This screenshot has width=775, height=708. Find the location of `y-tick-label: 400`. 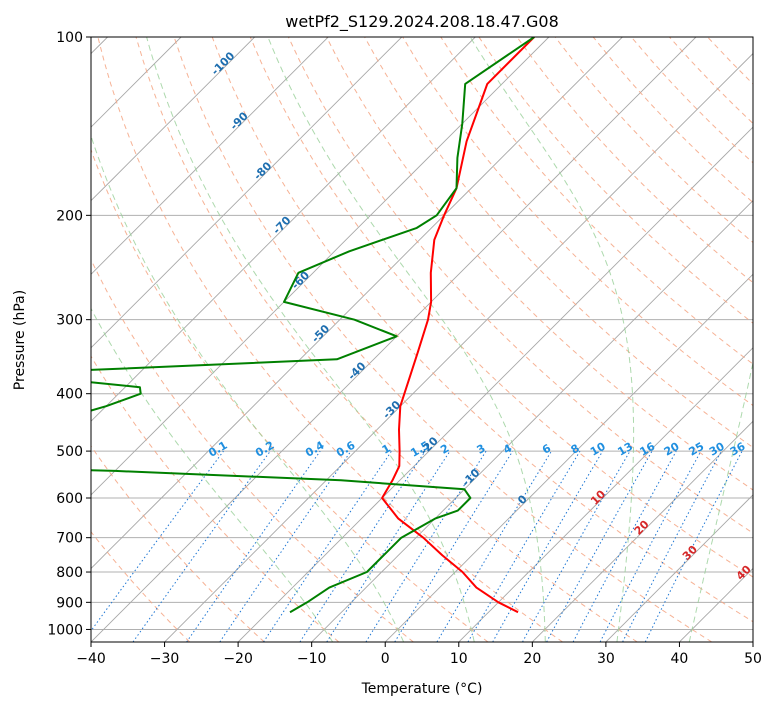

y-tick-label: 400 is located at coordinates (69, 395).